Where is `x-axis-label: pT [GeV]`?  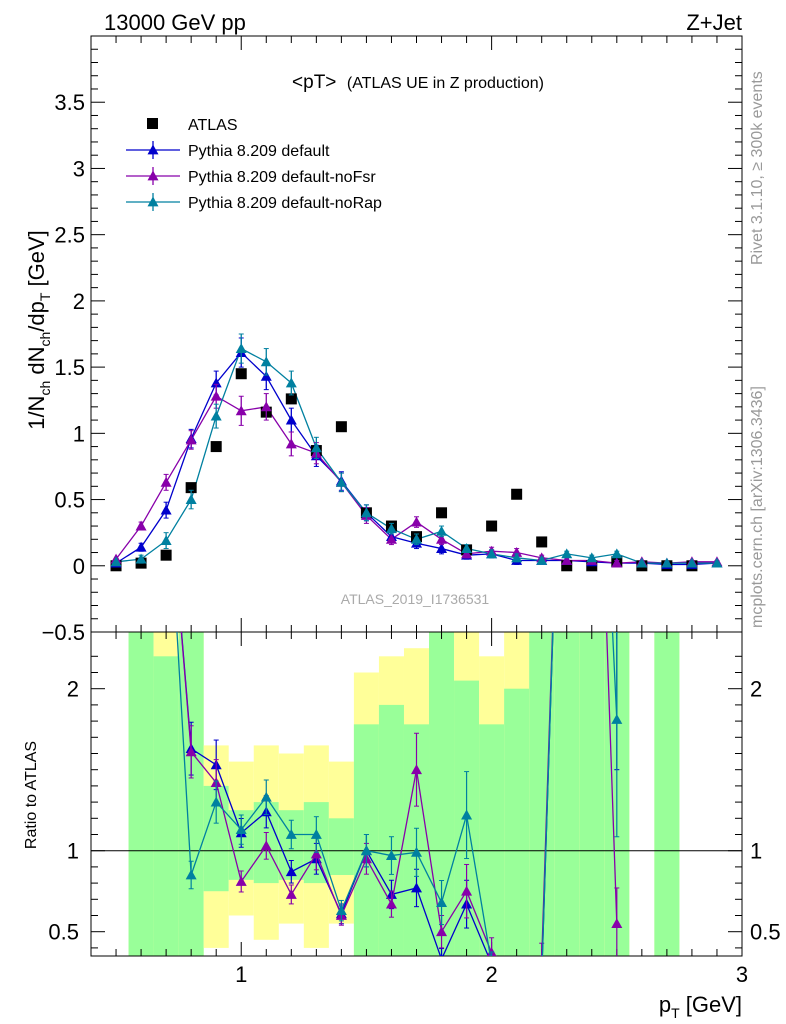
x-axis-label: pT [GeV] is located at coordinates (700, 1006).